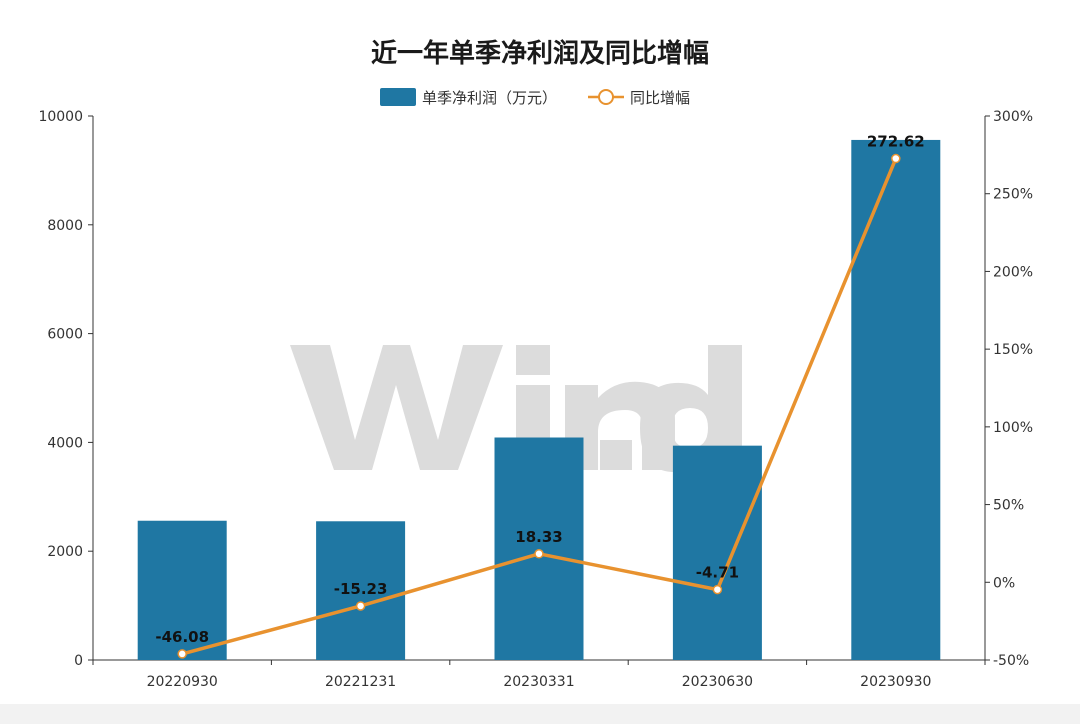  I want to click on legend-bar-swatch, so click(398, 97).